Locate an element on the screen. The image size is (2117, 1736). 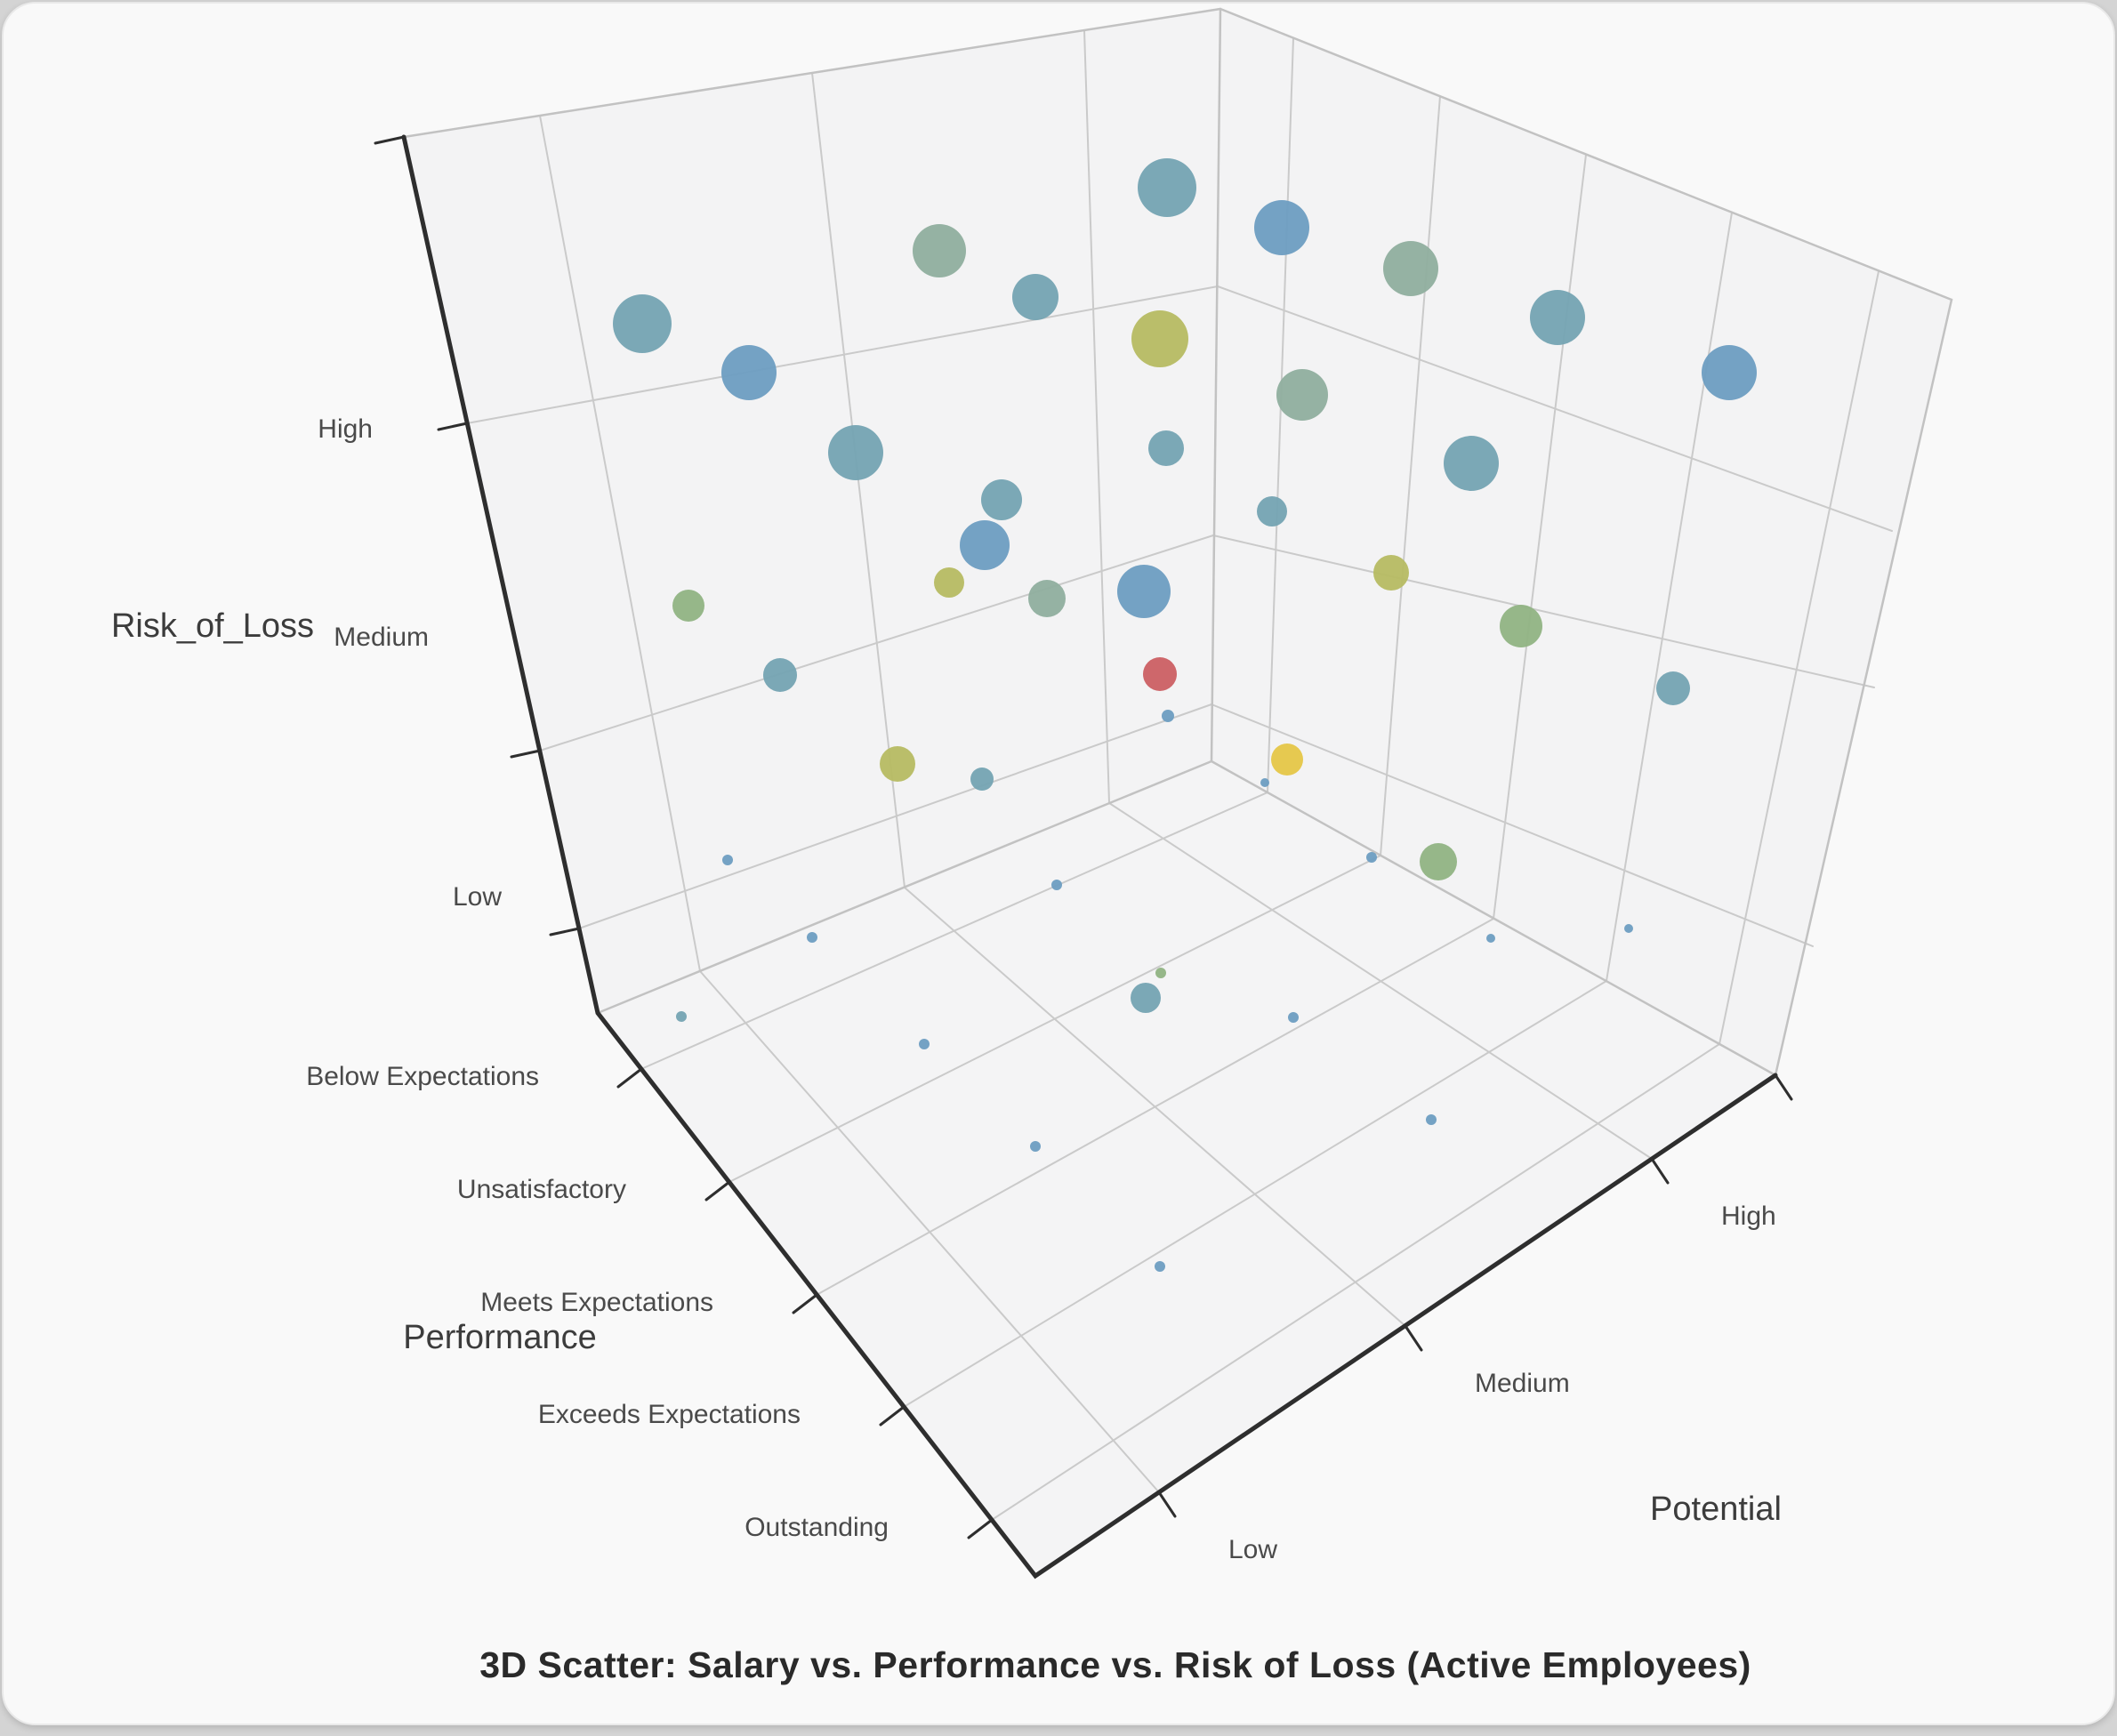
floor-back-right-edge is located at coordinates (1493, 919).